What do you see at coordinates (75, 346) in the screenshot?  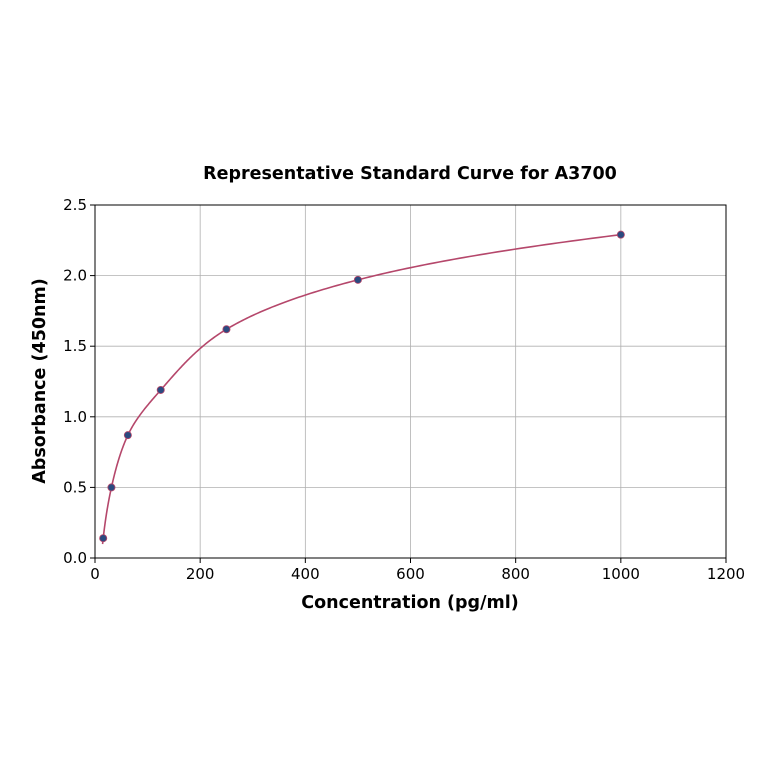 I see `y-tick-label: 1.5` at bounding box center [75, 346].